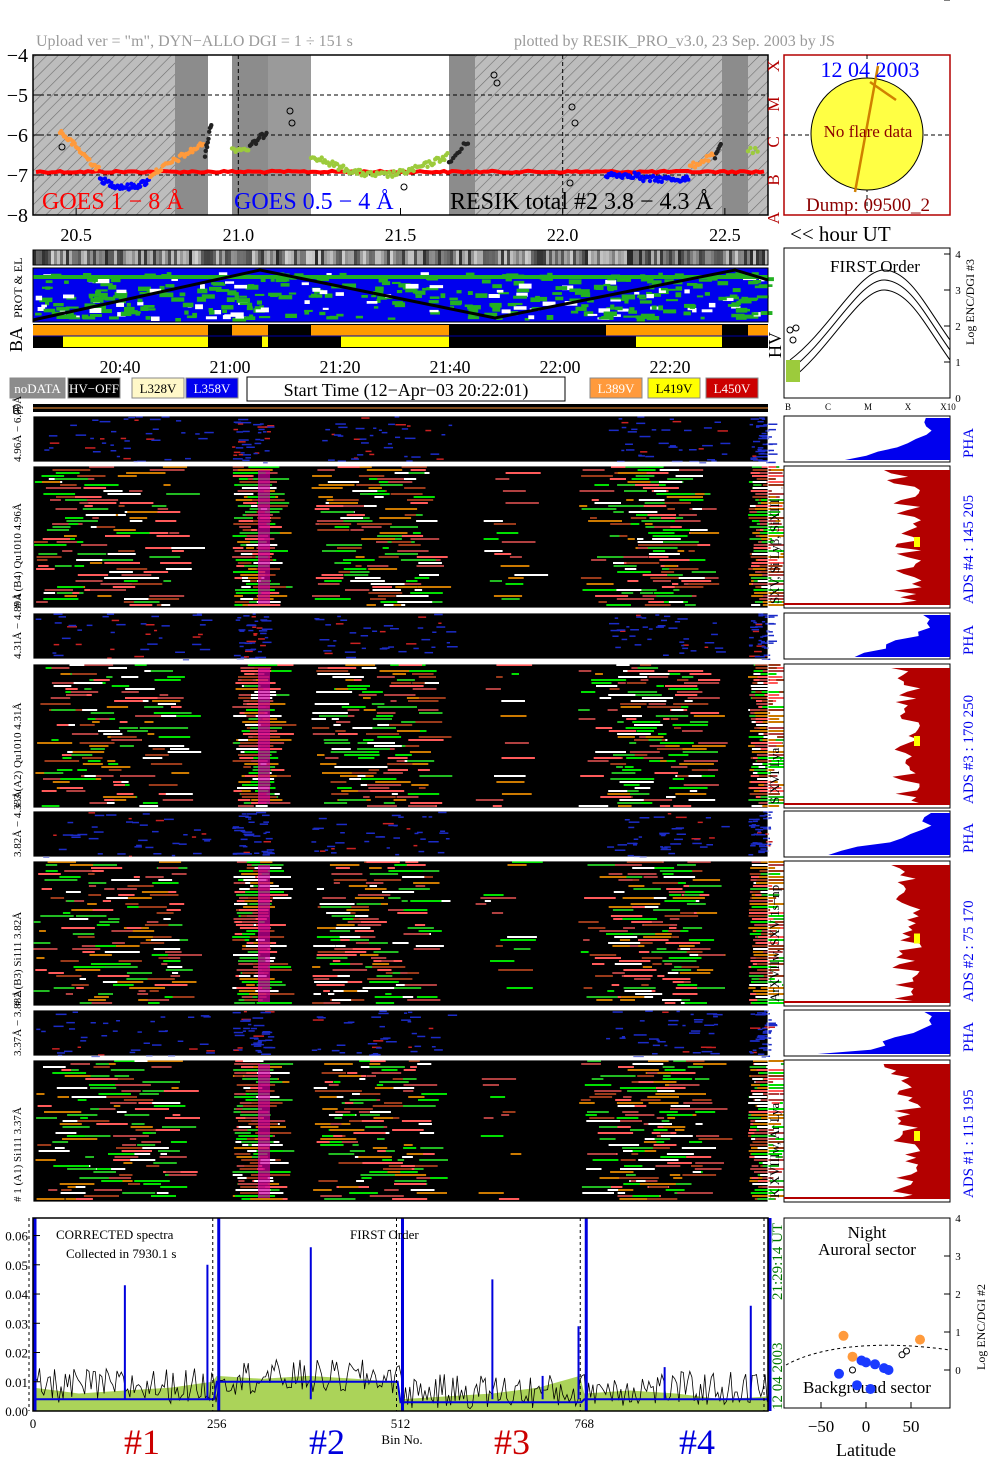 The width and height of the screenshot is (1004, 1482). What do you see at coordinates (17, 56) in the screenshot?
I see `lc-y-tick-label: −4` at bounding box center [17, 56].